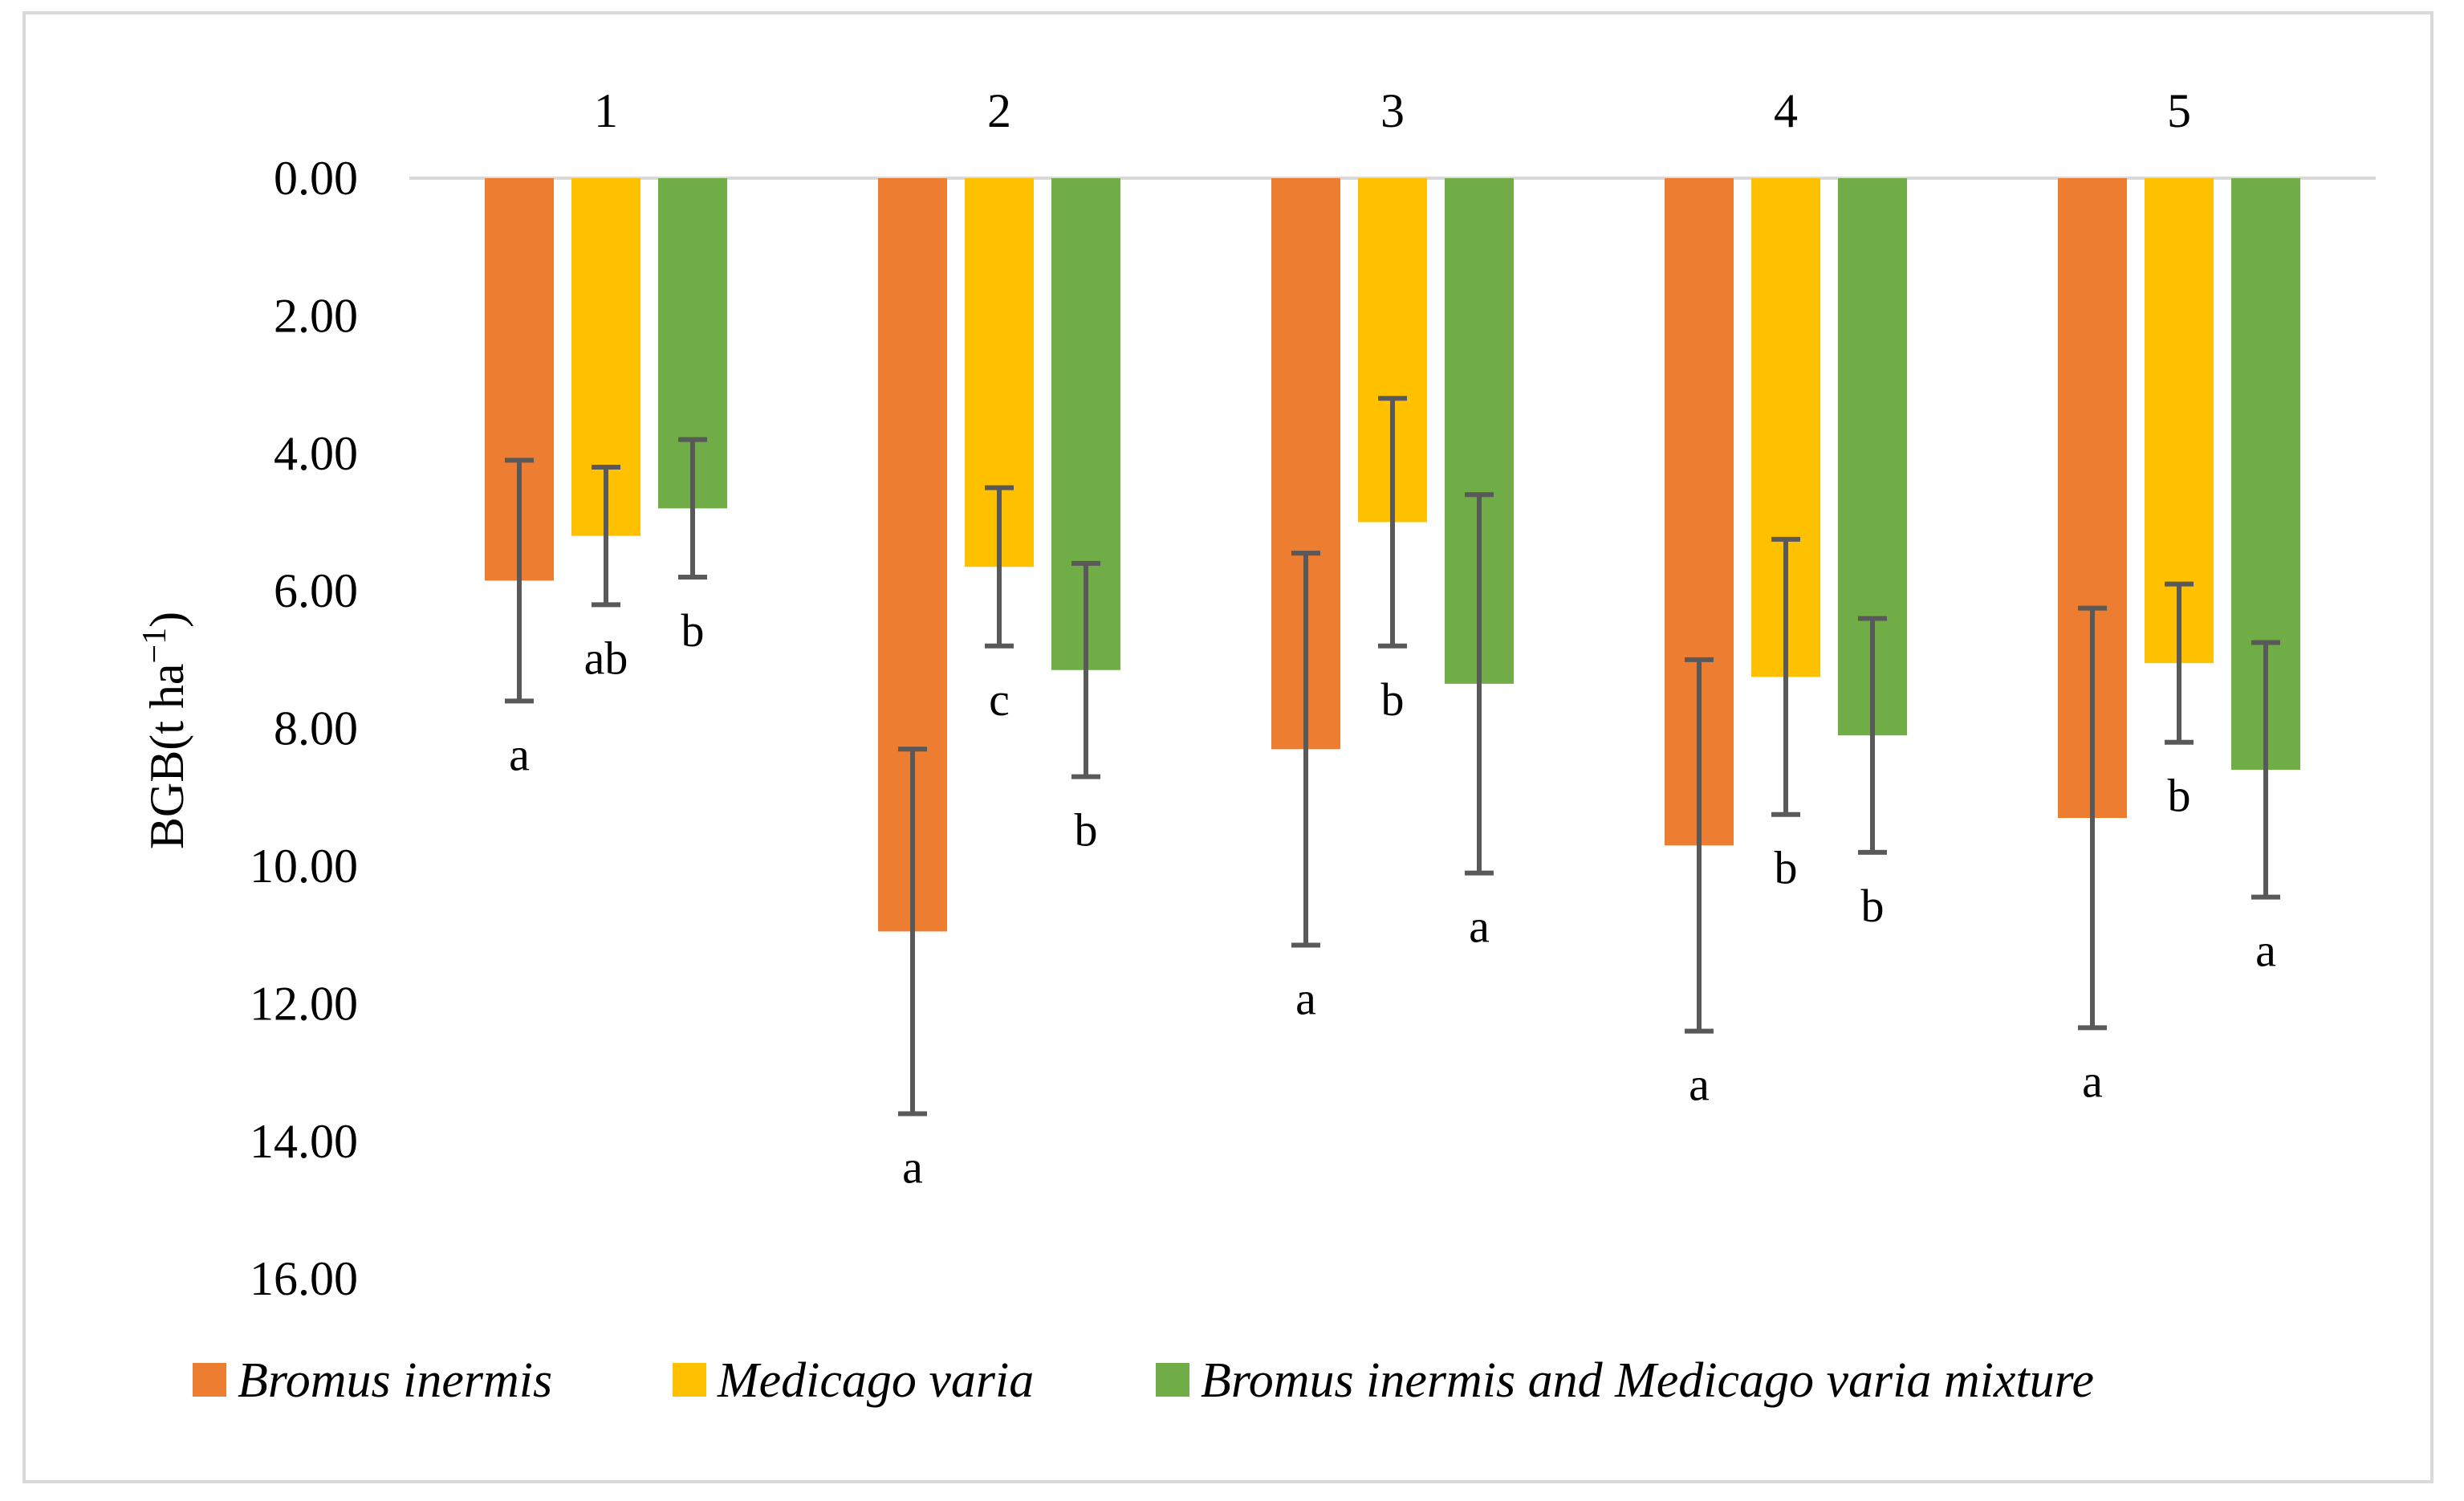 This screenshot has height=1501, width=2464. I want to click on y-axis-title-main: BGB(t ha, so click(166, 757).